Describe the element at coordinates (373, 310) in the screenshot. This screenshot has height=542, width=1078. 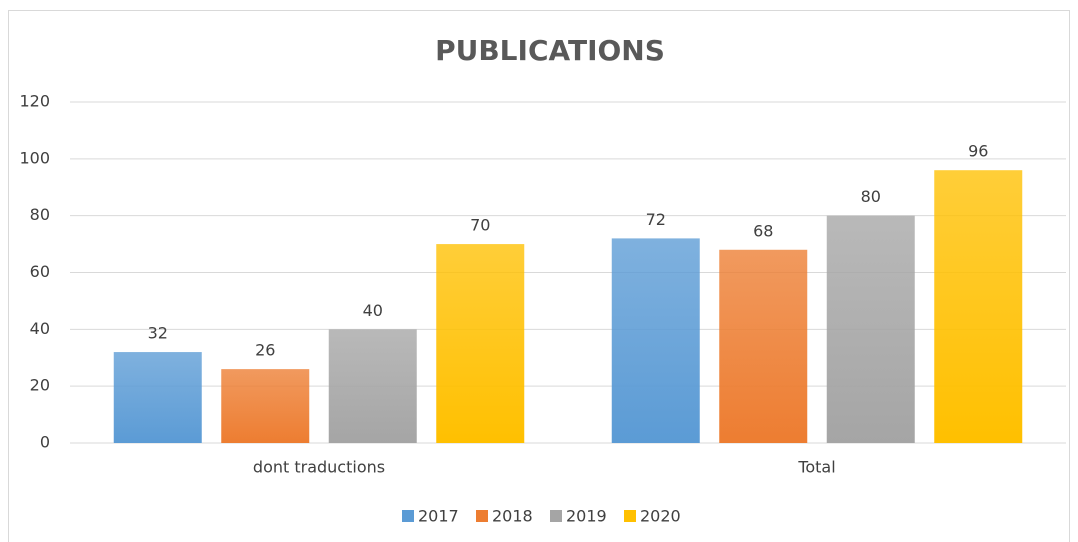
I see `value-label: 40` at that location.